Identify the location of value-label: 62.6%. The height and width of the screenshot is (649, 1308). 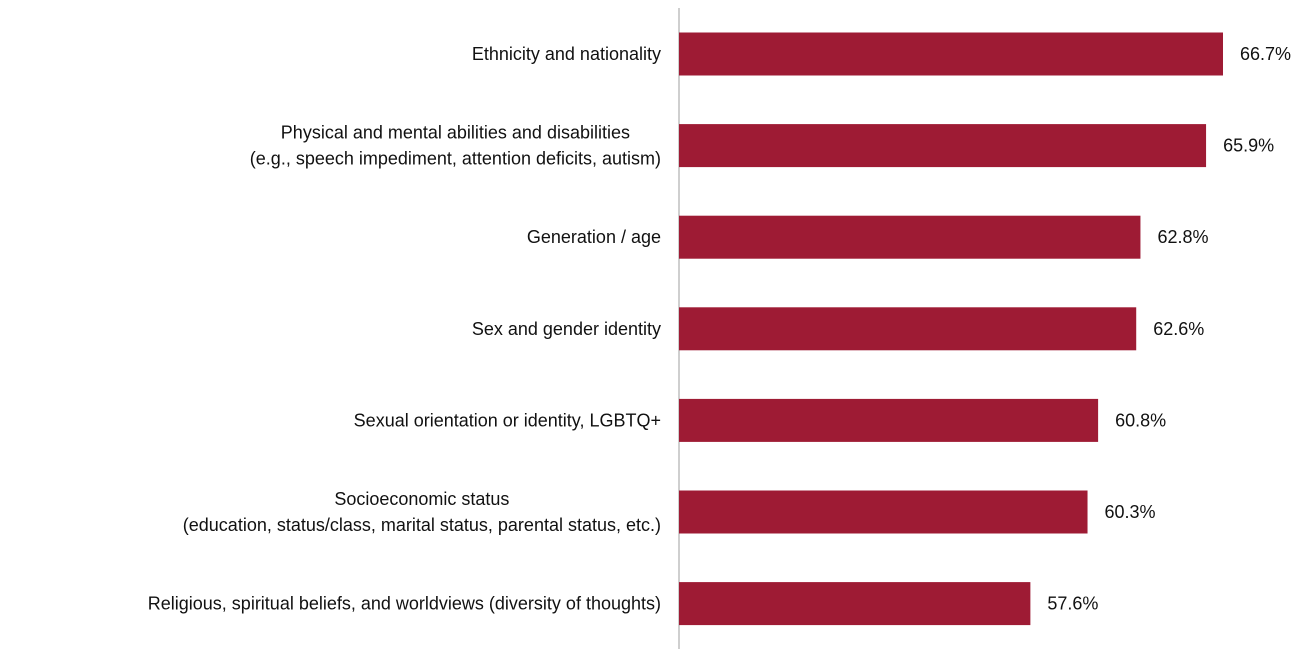
(1178, 329).